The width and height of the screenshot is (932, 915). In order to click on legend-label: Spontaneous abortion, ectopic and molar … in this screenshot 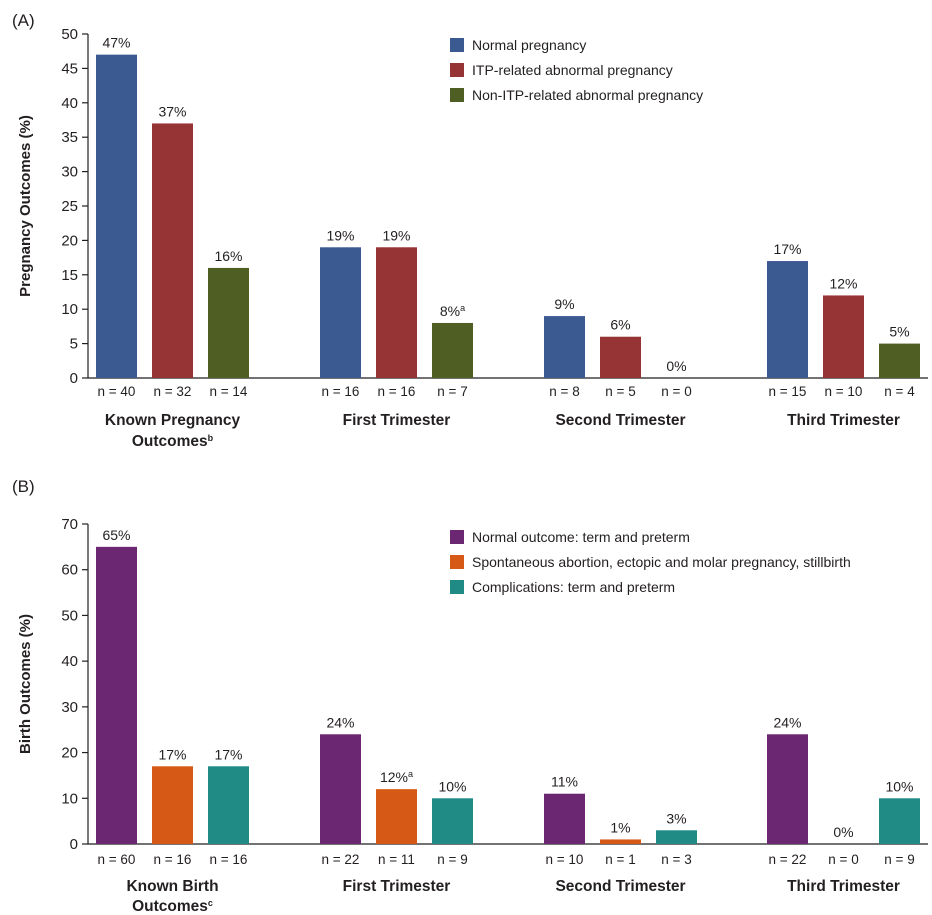, I will do `click(661, 562)`.